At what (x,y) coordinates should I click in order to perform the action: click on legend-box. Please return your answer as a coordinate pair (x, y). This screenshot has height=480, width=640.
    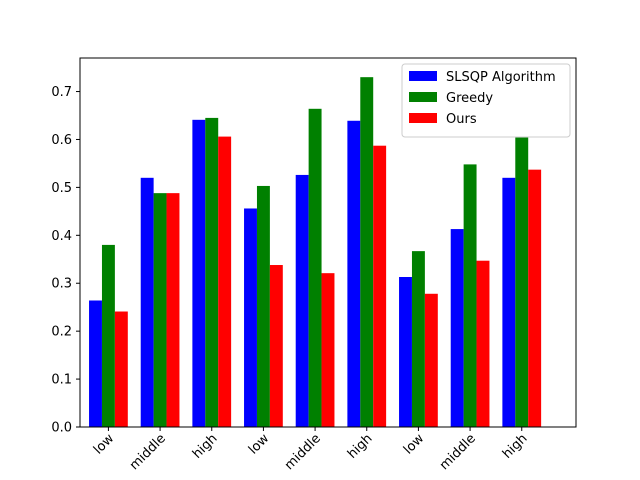
    Looking at the image, I should click on (486, 100).